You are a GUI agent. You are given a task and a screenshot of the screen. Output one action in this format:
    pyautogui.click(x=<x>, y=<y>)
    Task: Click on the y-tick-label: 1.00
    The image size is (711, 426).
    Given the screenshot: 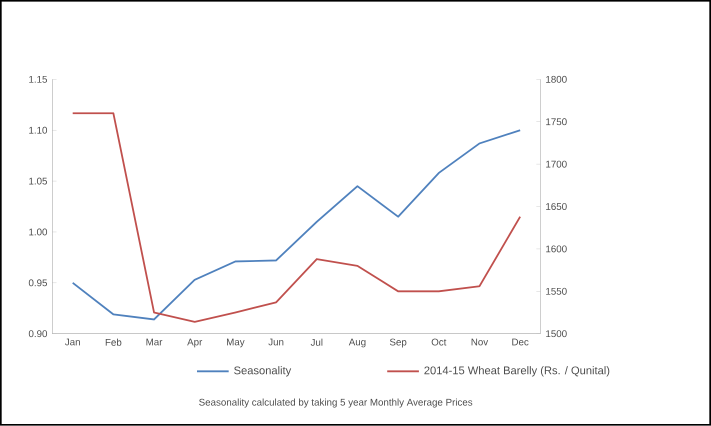 What is the action you would take?
    pyautogui.click(x=38, y=232)
    